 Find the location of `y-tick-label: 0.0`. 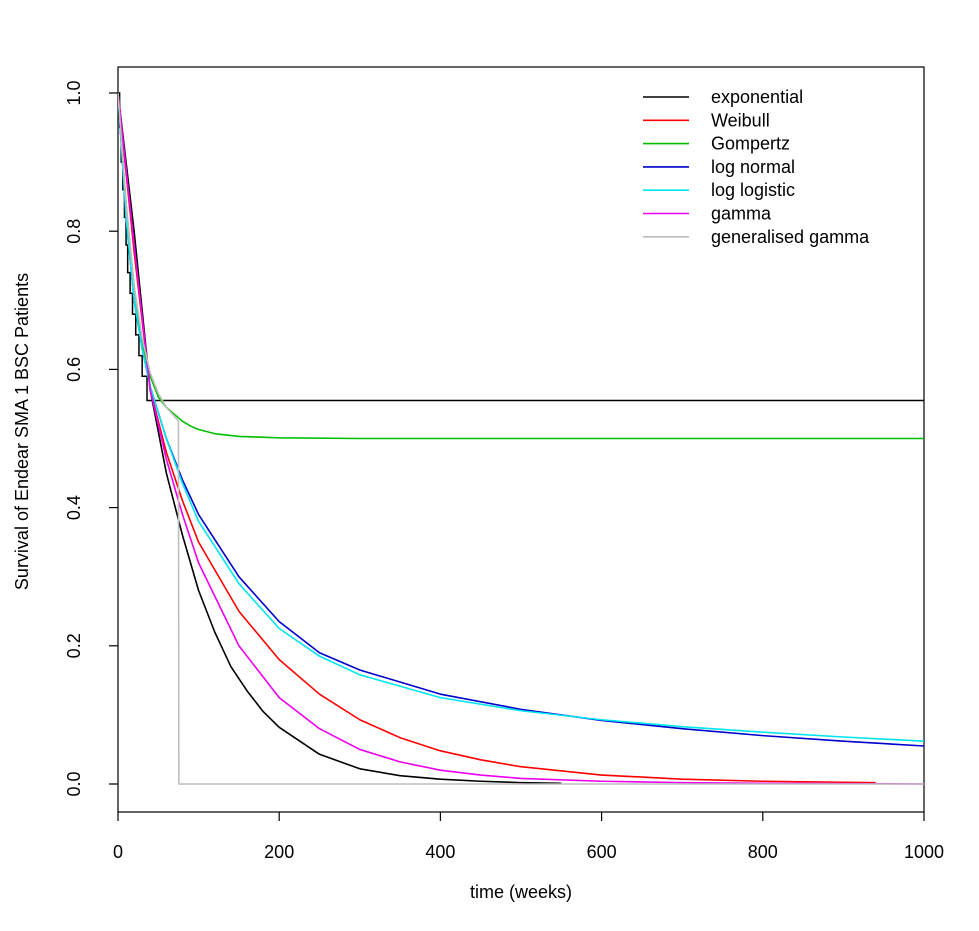

y-tick-label: 0.0 is located at coordinates (74, 783).